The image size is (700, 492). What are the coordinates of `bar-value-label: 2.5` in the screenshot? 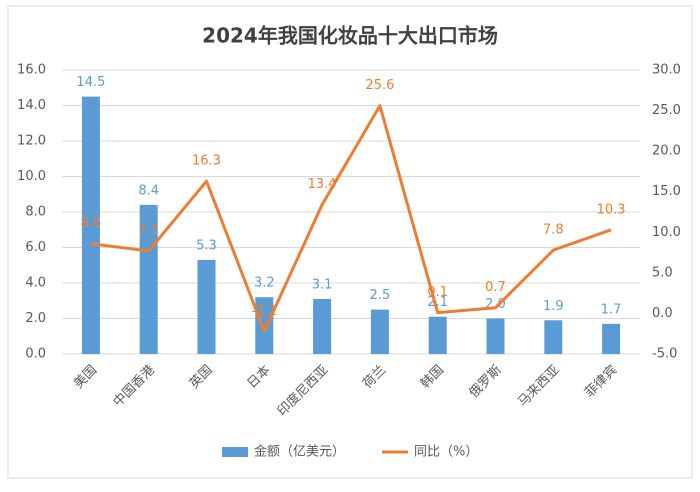 It's located at (380, 295).